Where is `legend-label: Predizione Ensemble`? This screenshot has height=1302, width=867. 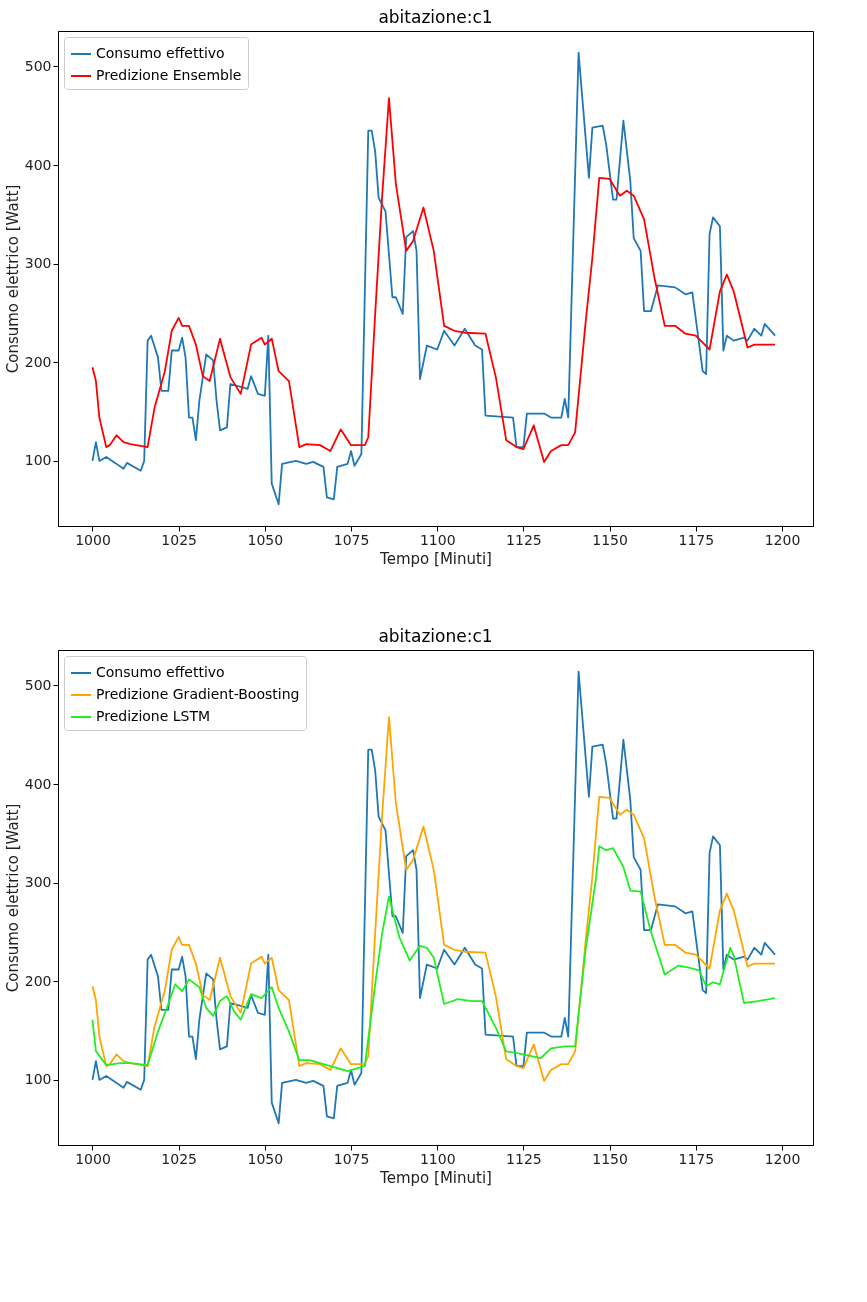 legend-label: Predizione Ensemble is located at coordinates (169, 75).